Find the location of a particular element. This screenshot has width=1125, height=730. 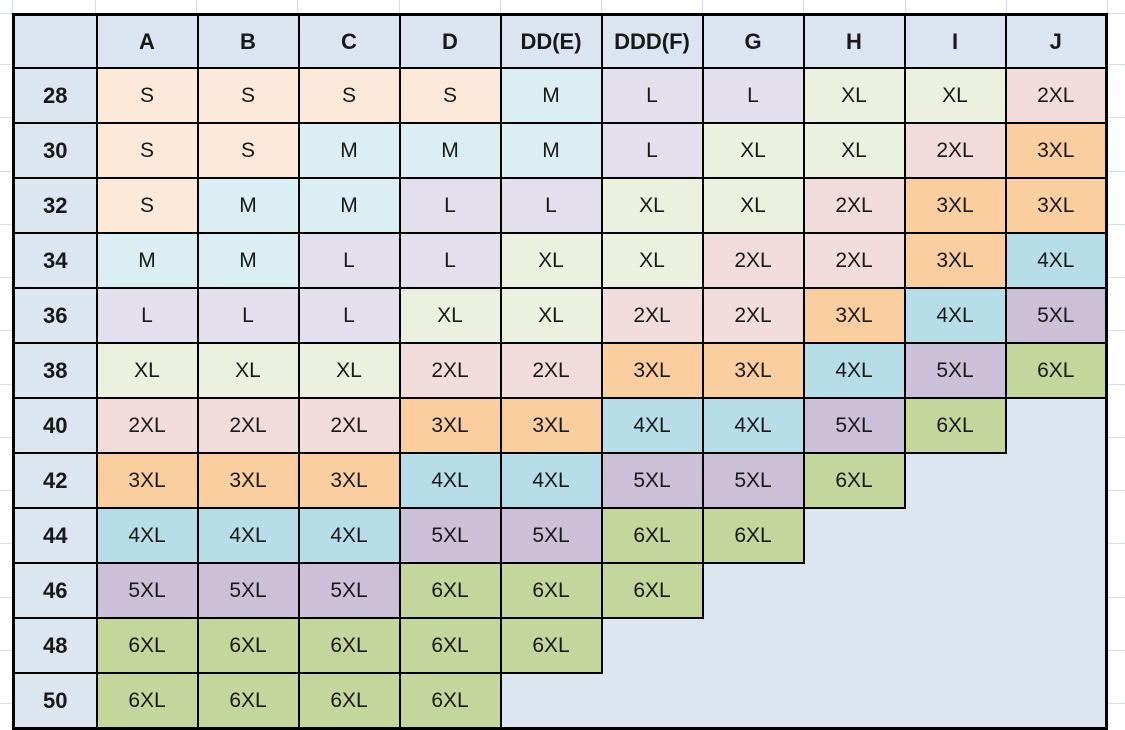

empty-cell-44-h is located at coordinates (854, 535).